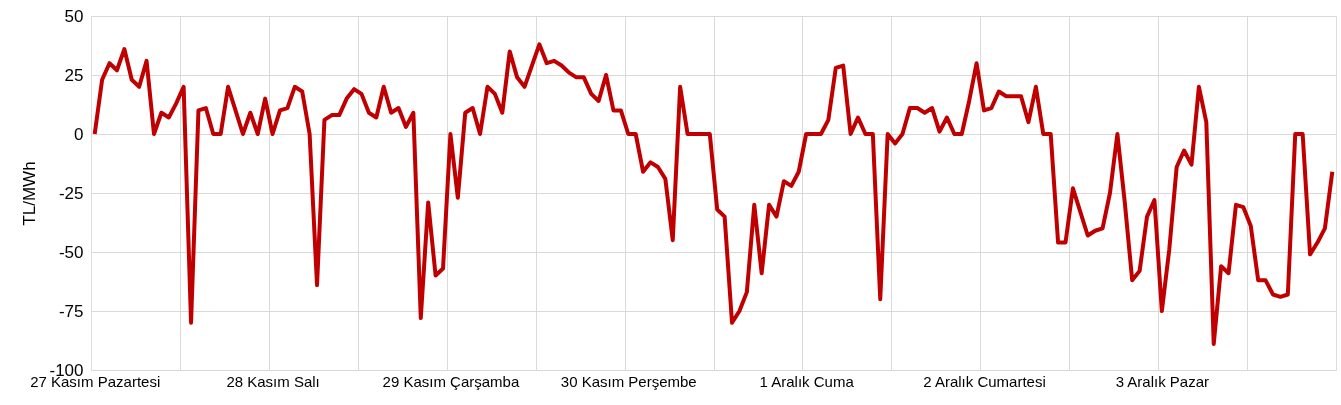  I want to click on x-tick-label: 1 Aralık Cuma, so click(807, 381).